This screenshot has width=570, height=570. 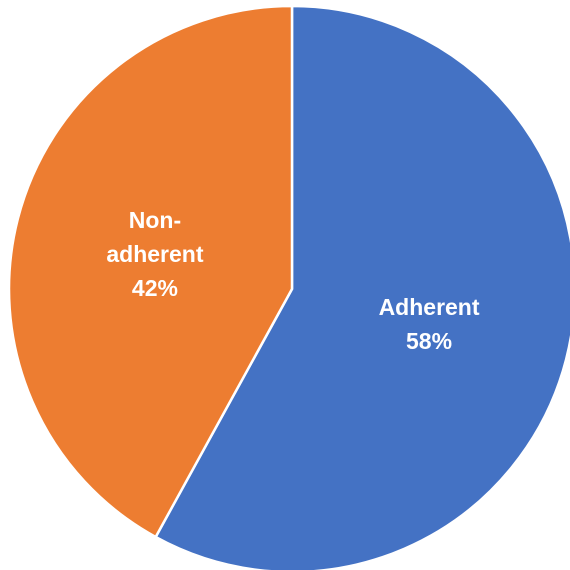 I want to click on slice-label: Adherent 58%, so click(x=429, y=324).